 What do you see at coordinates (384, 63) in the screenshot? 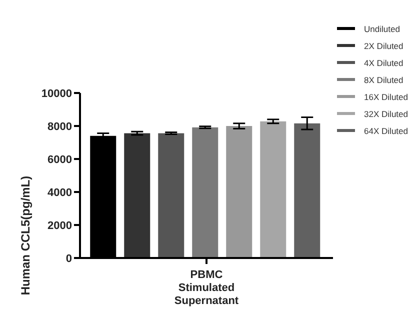
I see `legend-label: 4X Diluted` at bounding box center [384, 63].